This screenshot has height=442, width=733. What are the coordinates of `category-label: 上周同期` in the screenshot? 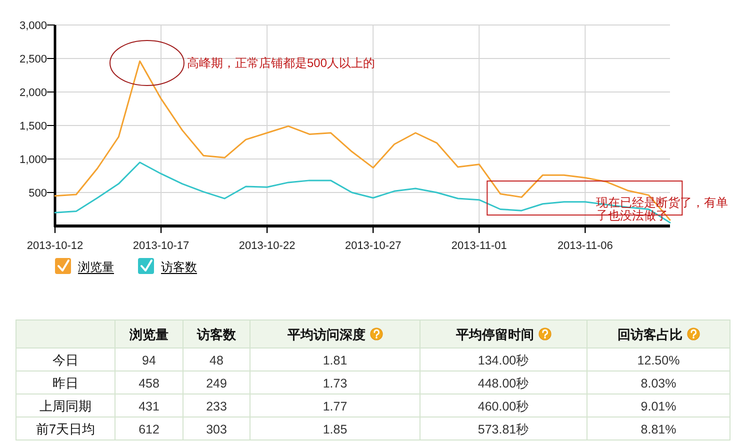 It's located at (66, 406).